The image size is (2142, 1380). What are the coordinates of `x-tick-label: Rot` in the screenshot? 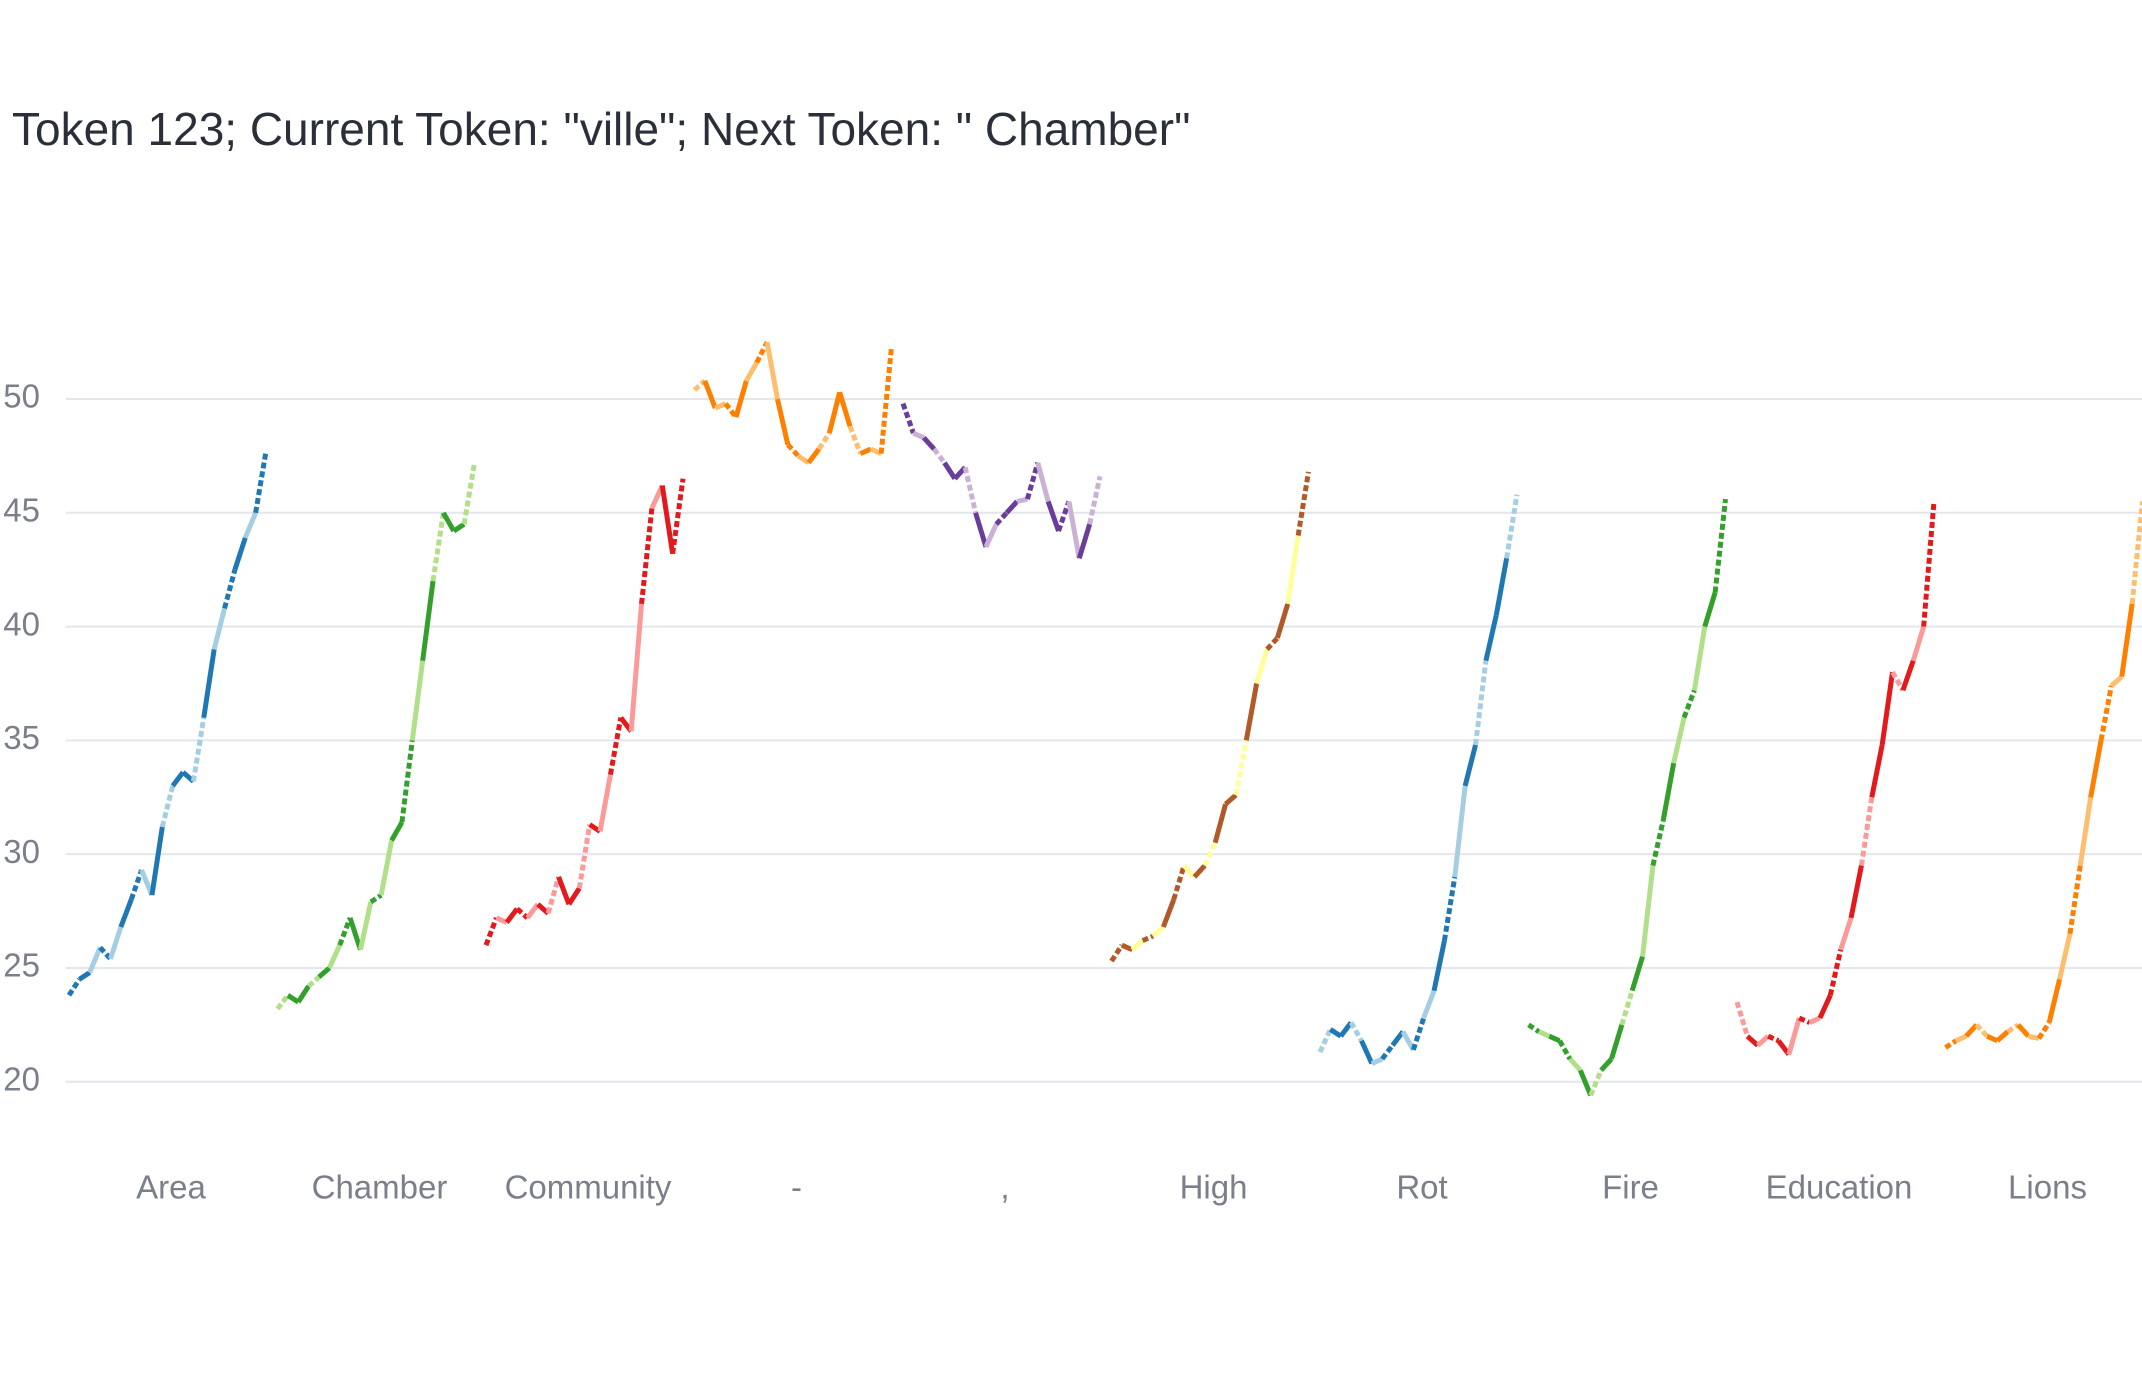 It's located at (1421, 1187).